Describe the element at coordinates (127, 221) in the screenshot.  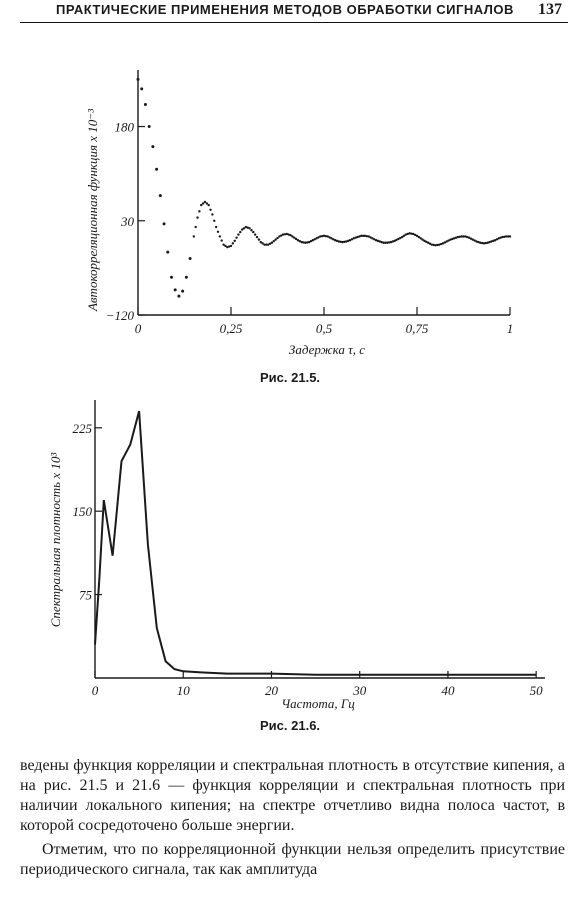
I see `y-tick-label: 30` at that location.